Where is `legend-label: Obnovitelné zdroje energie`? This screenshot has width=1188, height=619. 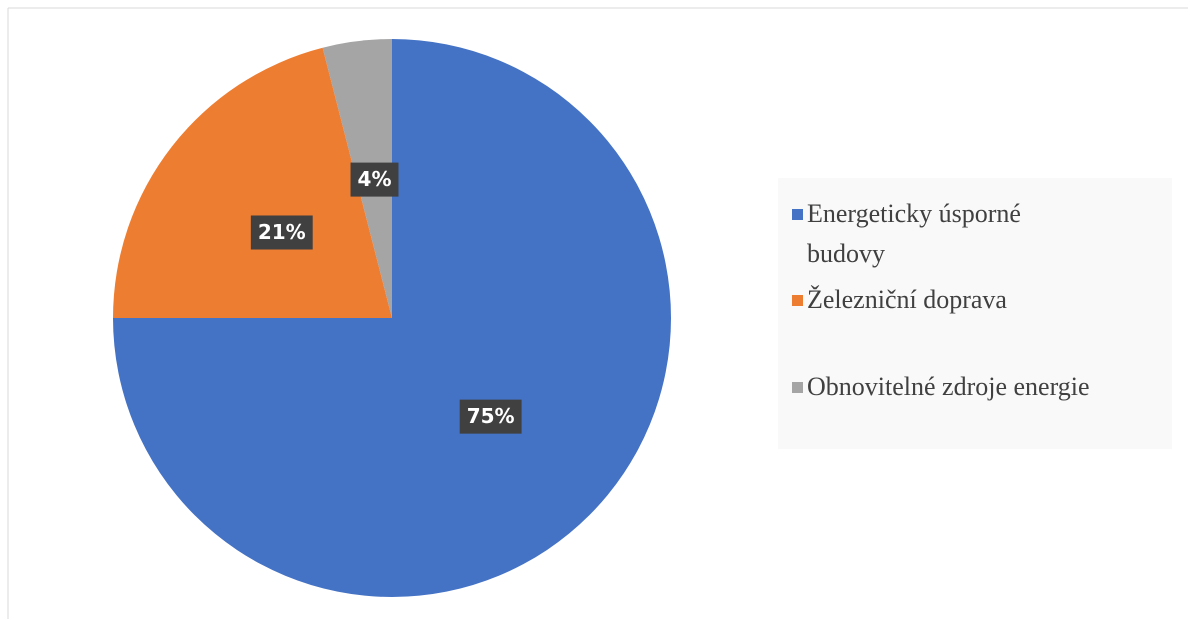 legend-label: Obnovitelné zdroje energie is located at coordinates (948, 386).